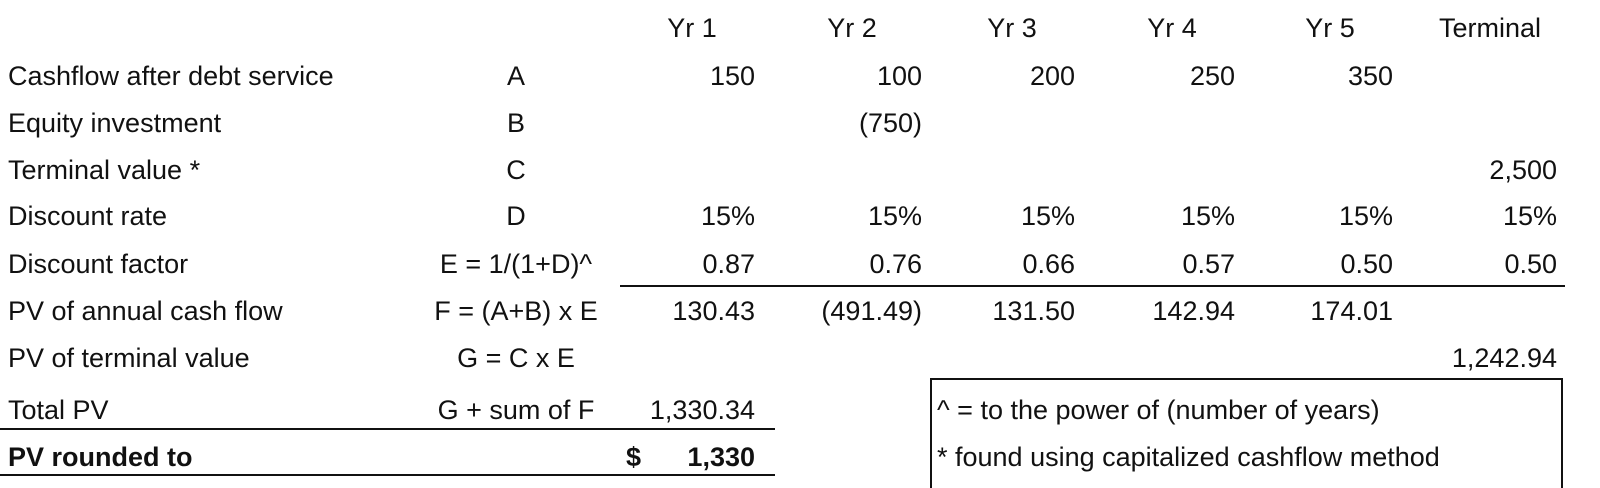  What do you see at coordinates (115, 123) in the screenshot?
I see `row-label: Equity investment` at bounding box center [115, 123].